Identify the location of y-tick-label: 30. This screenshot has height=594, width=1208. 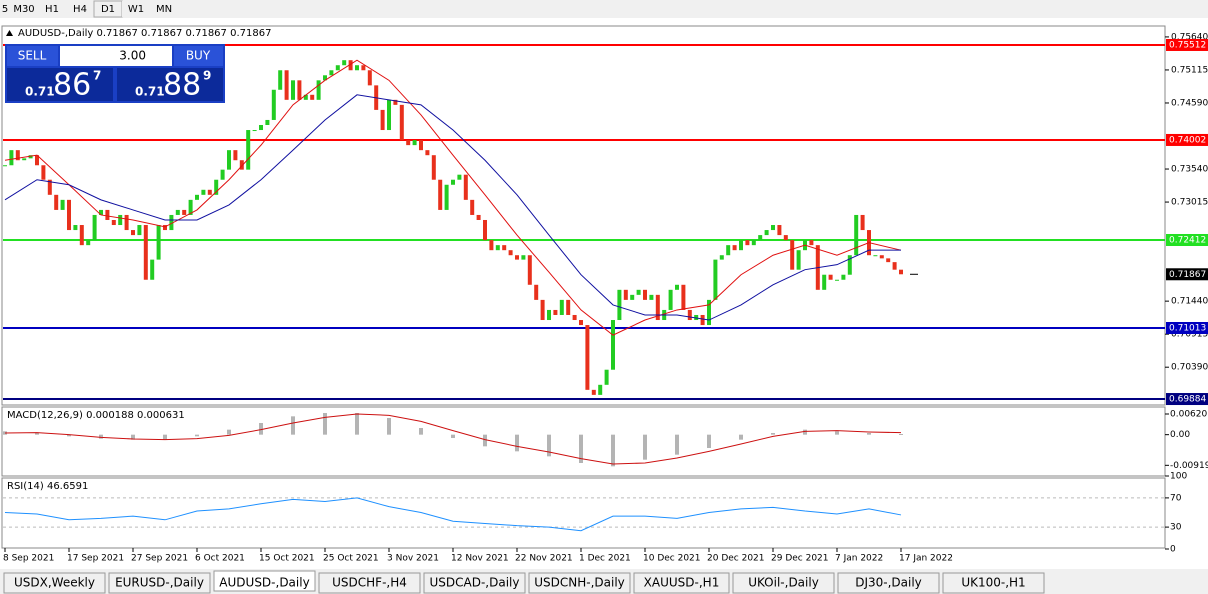
(1176, 528).